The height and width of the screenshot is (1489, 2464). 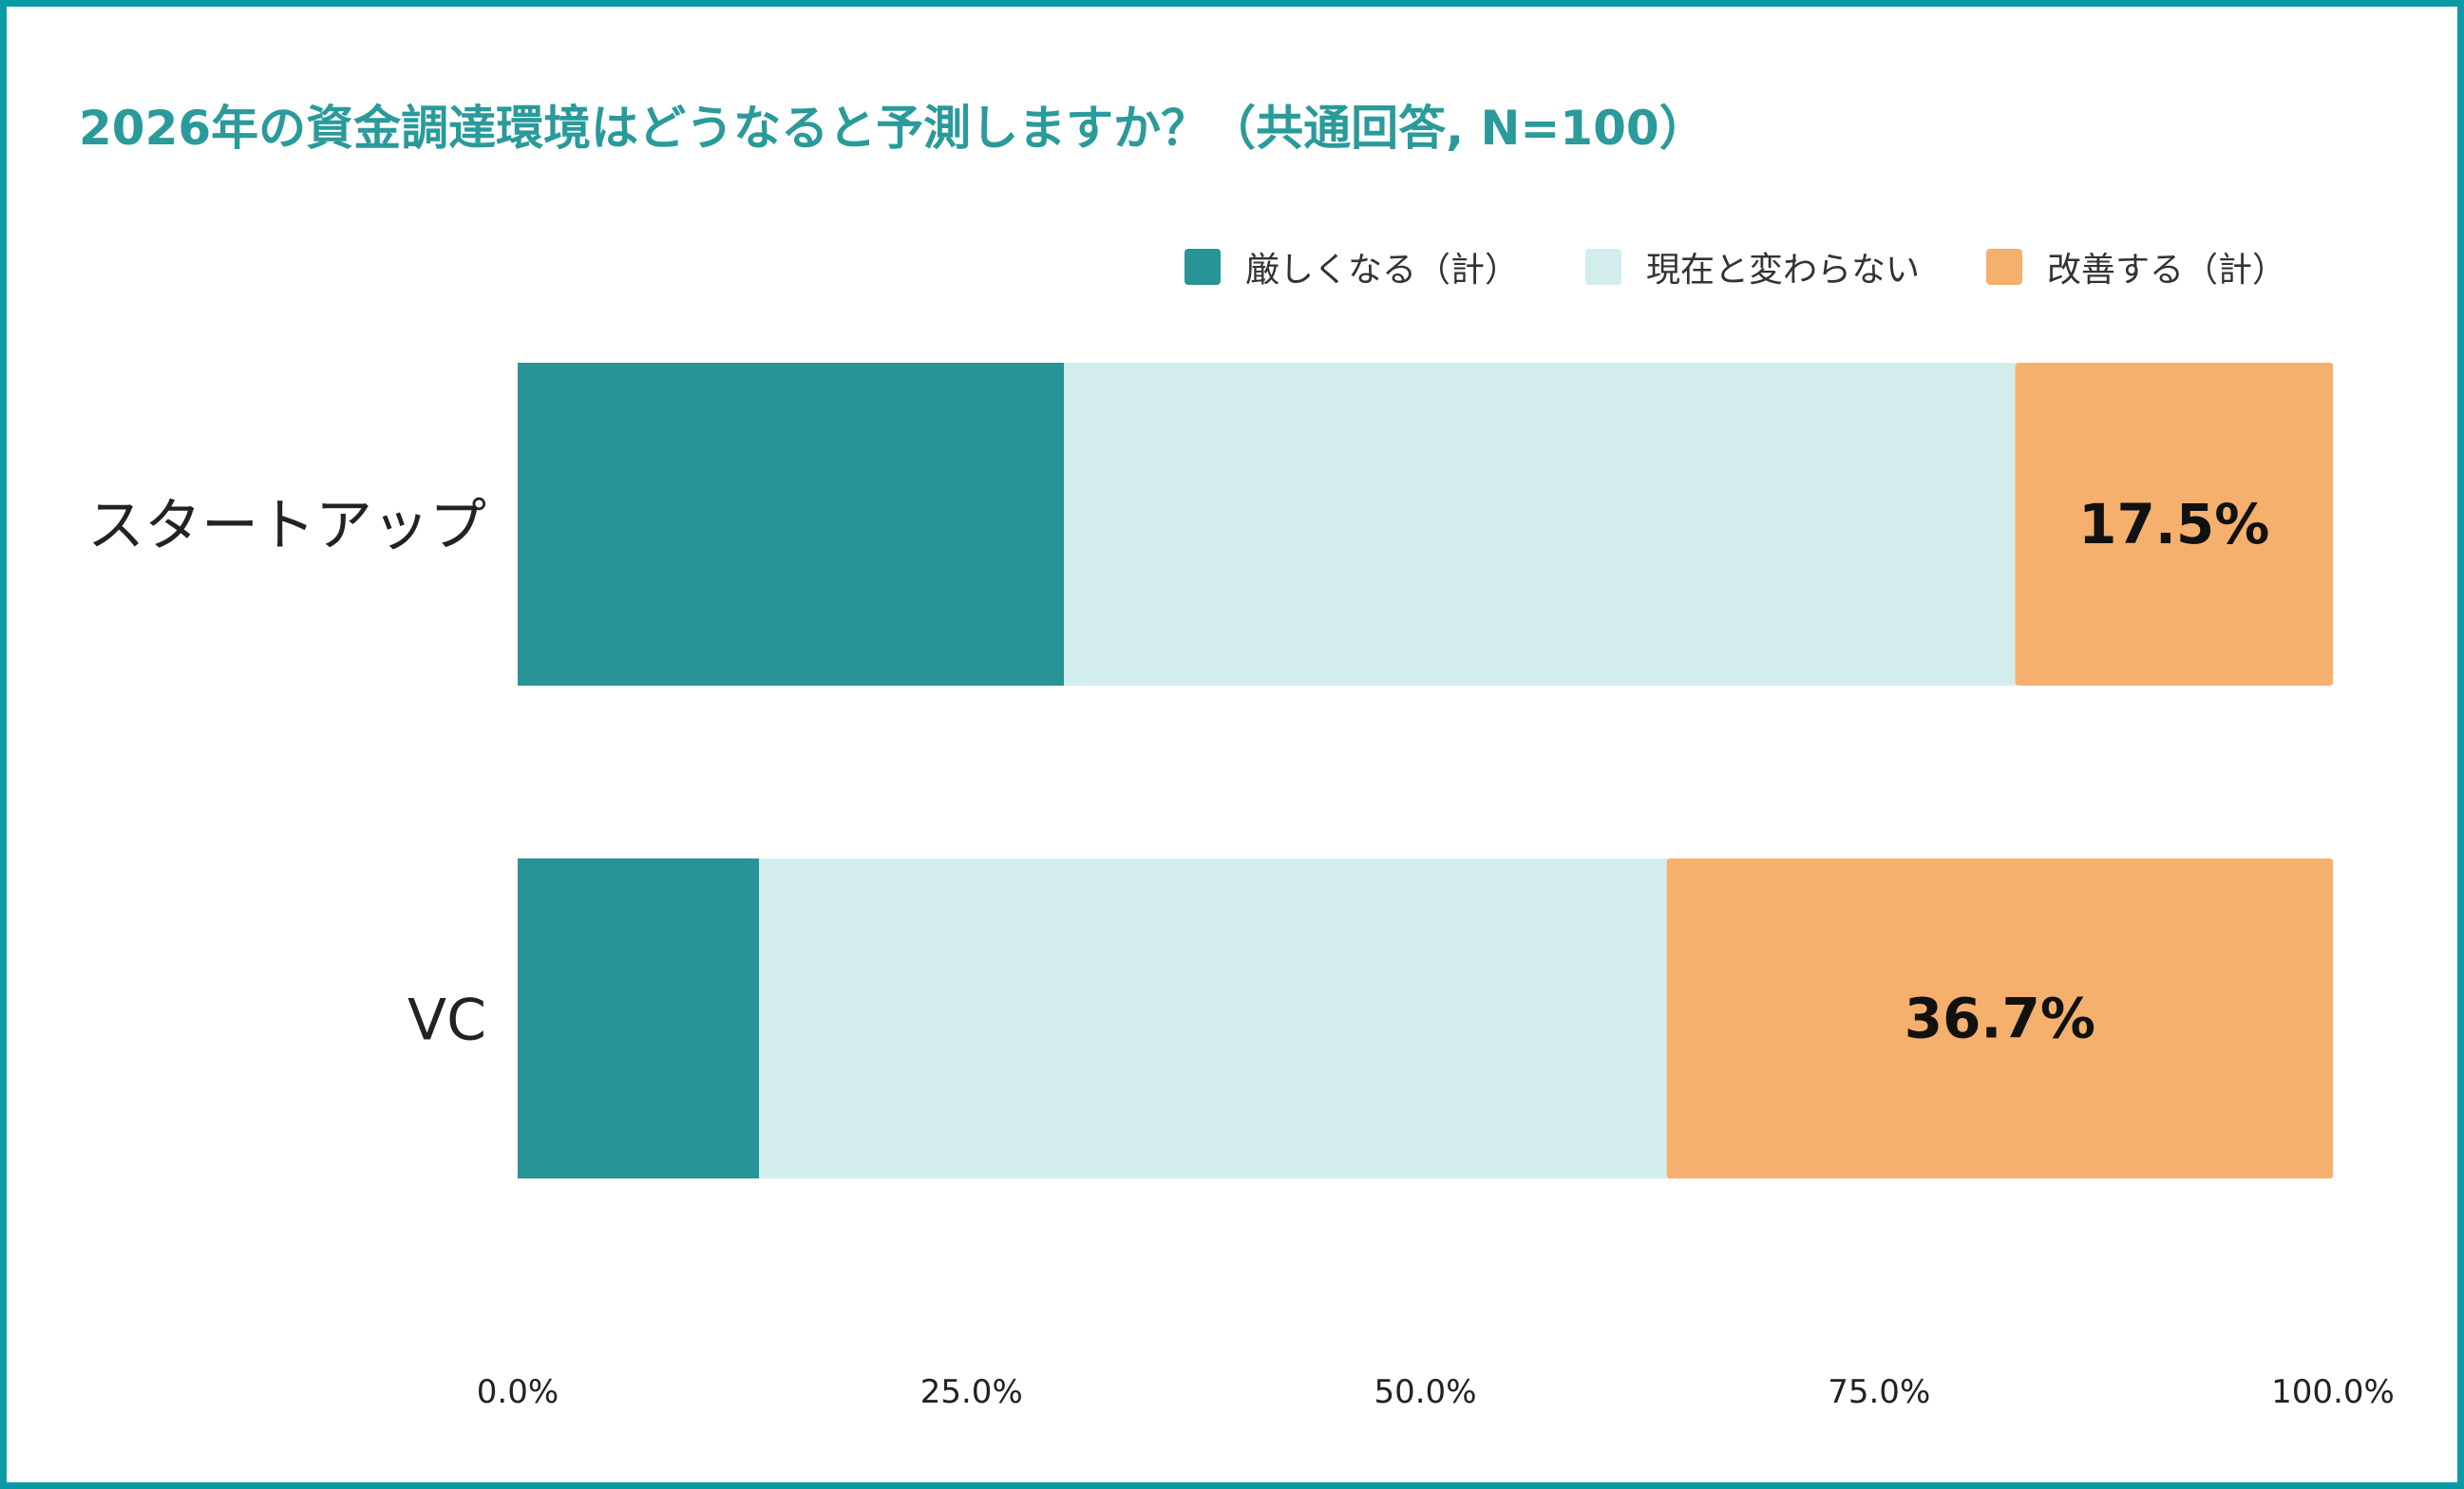 I want to click on legend-item: 厳しくなる（計）, so click(x=1351, y=267).